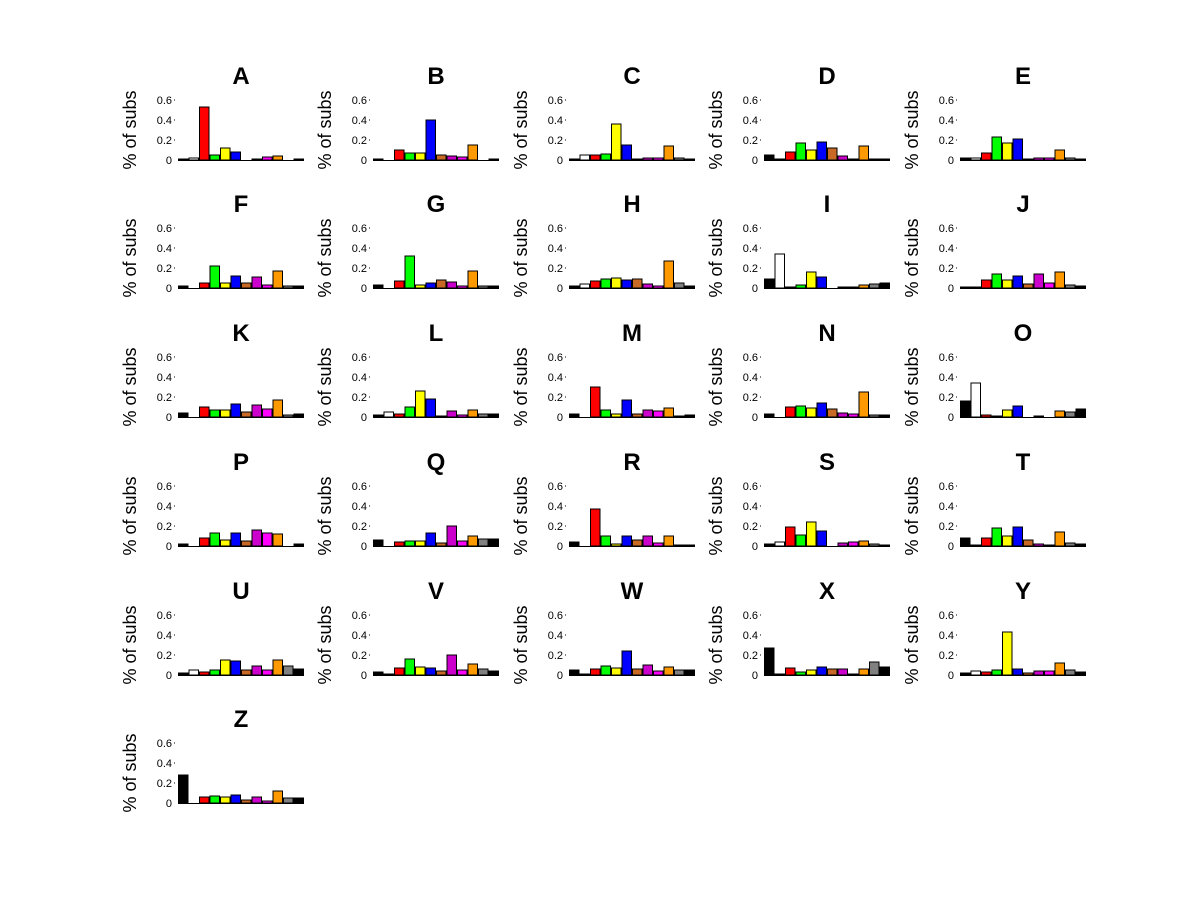 Image resolution: width=1200 pixels, height=901 pixels. Describe the element at coordinates (632, 333) in the screenshot. I see `panel-title: M` at that location.